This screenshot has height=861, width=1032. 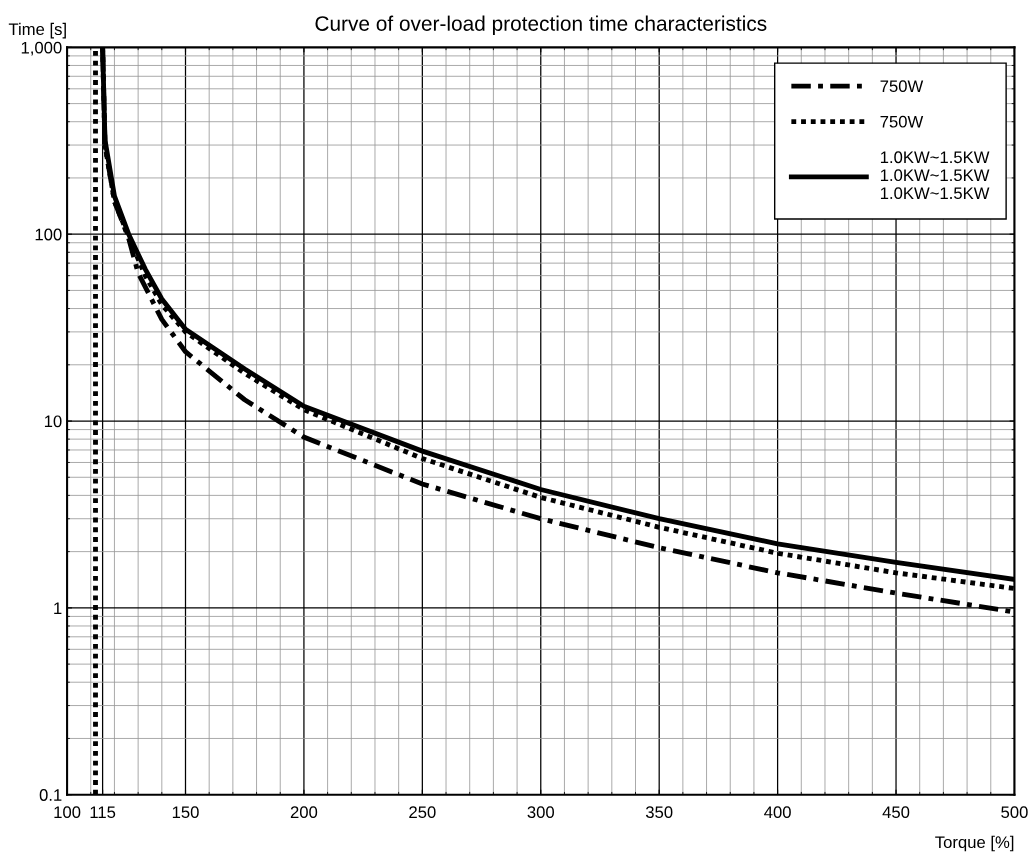 What do you see at coordinates (37, 30) in the screenshot?
I see `y-axis-title: Time [s]` at bounding box center [37, 30].